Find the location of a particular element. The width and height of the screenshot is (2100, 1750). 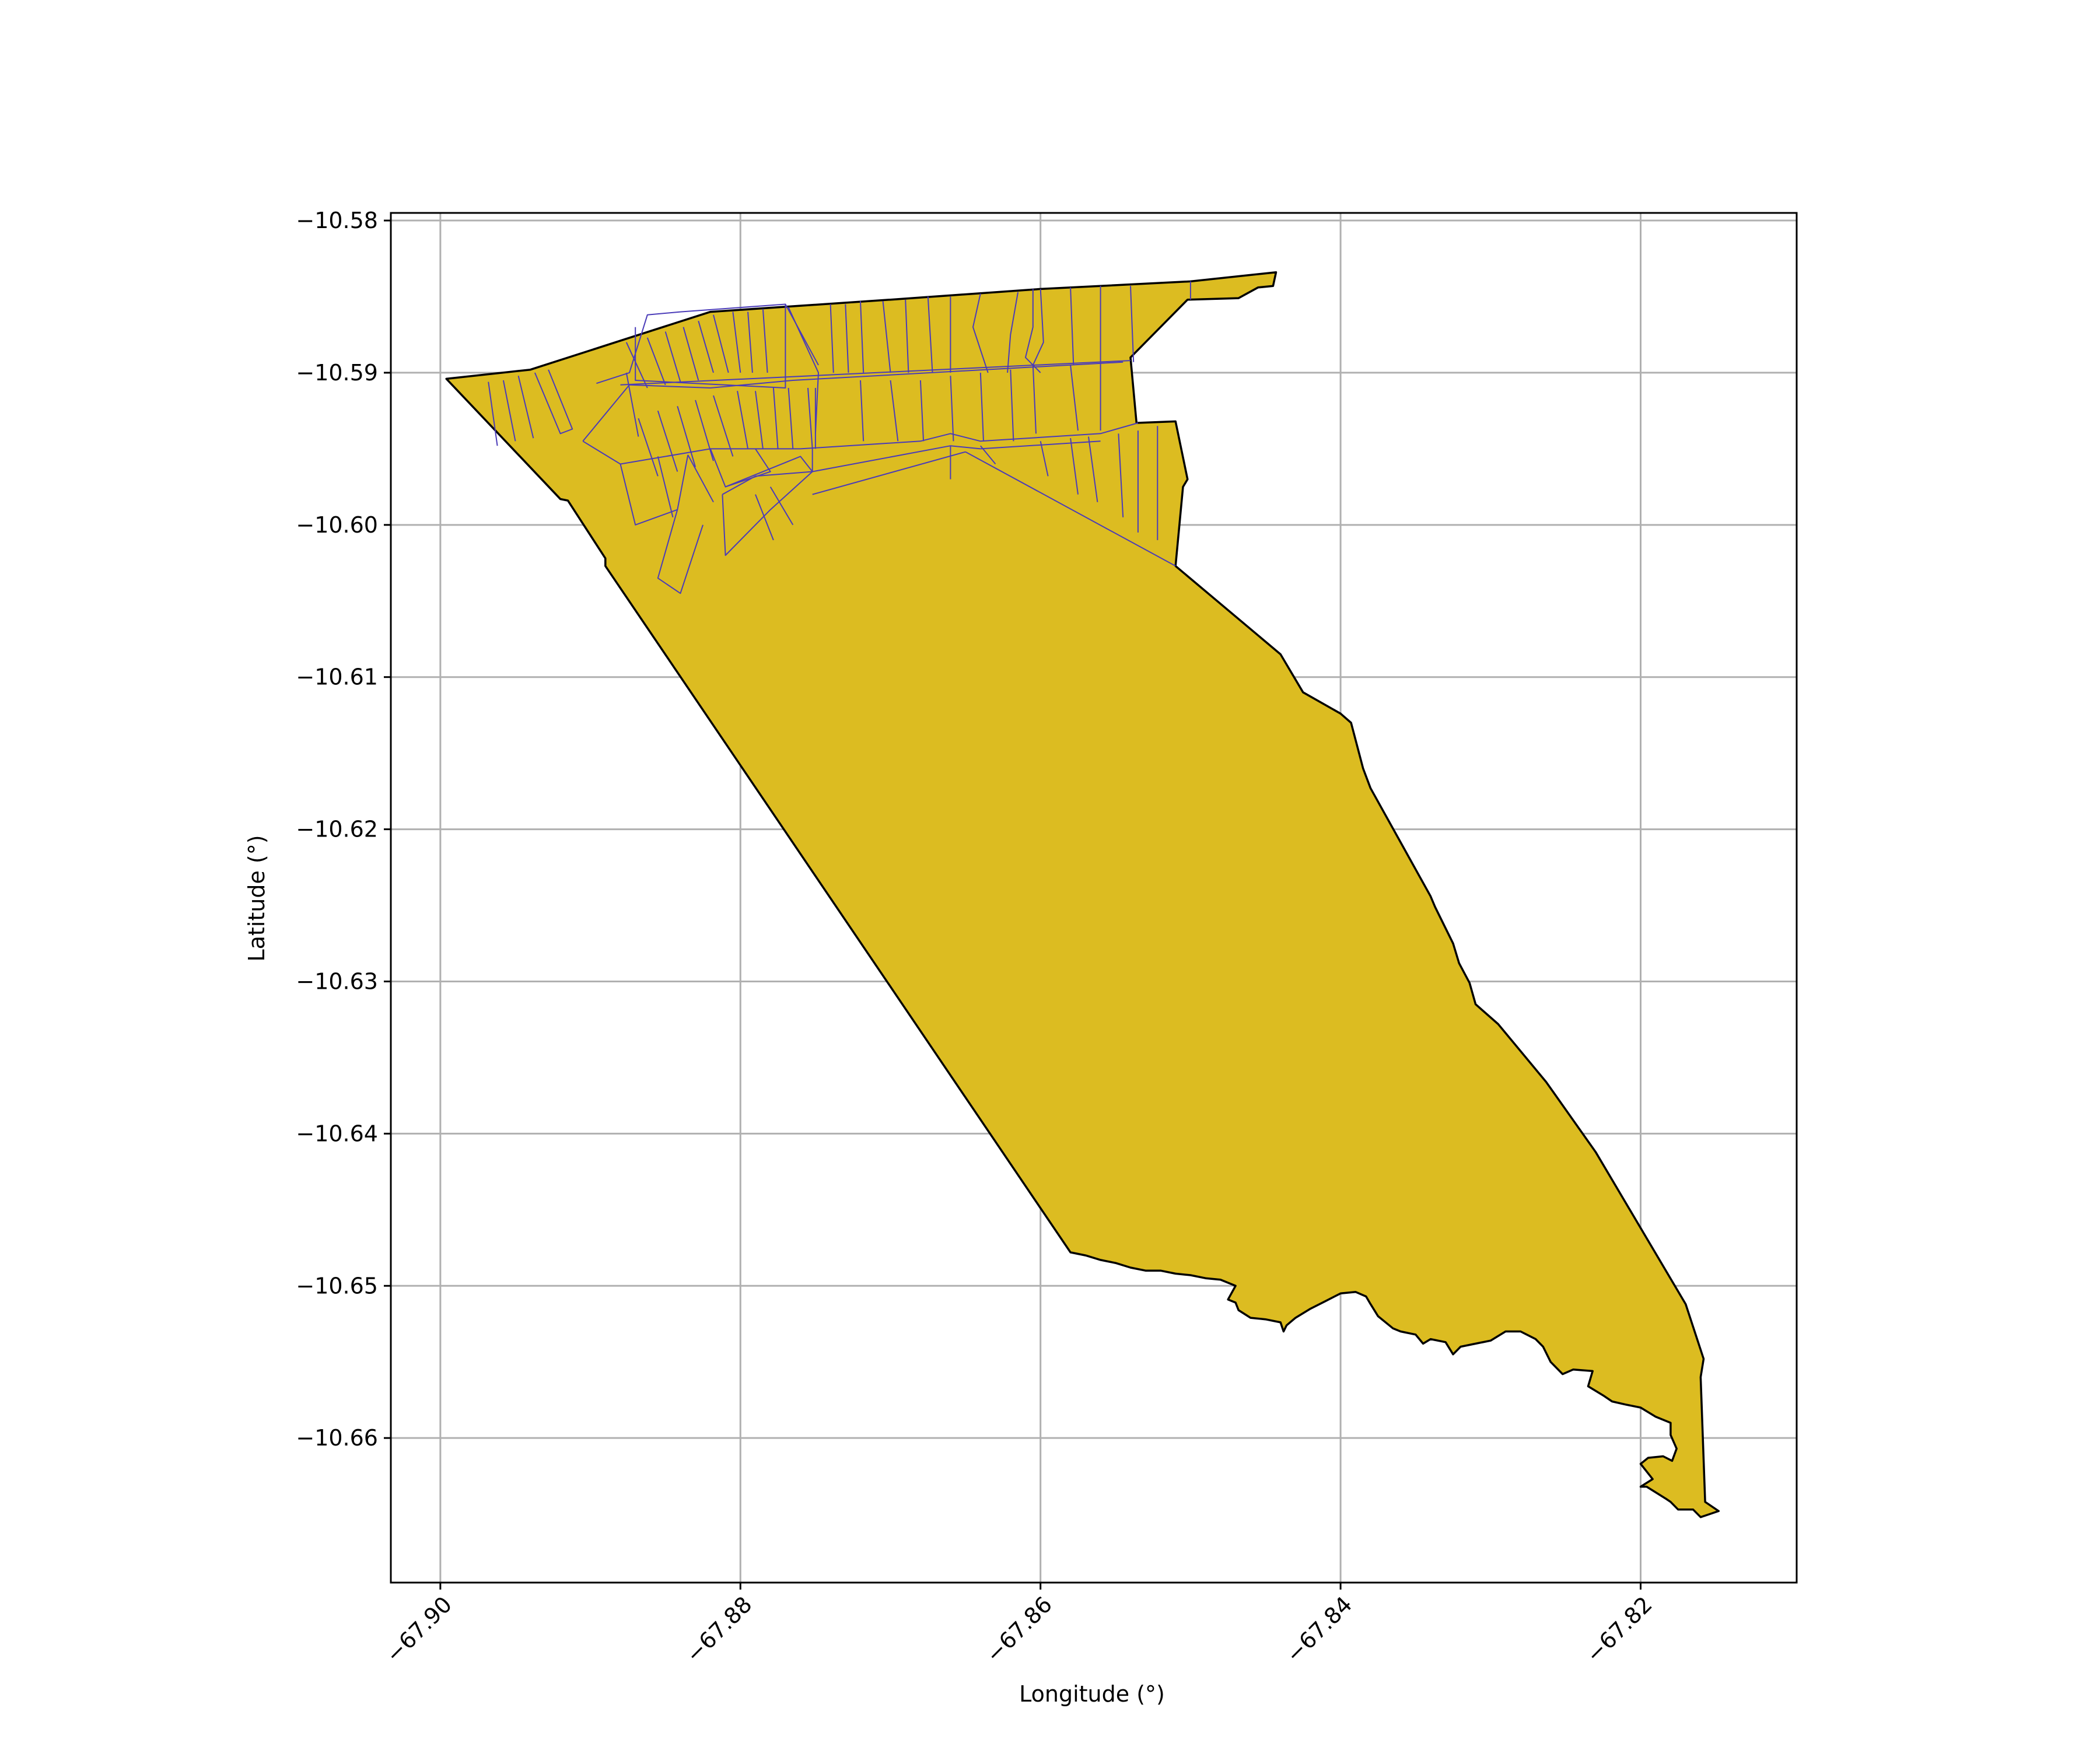

y-tick-label-7: −10.65 is located at coordinates (337, 1286).